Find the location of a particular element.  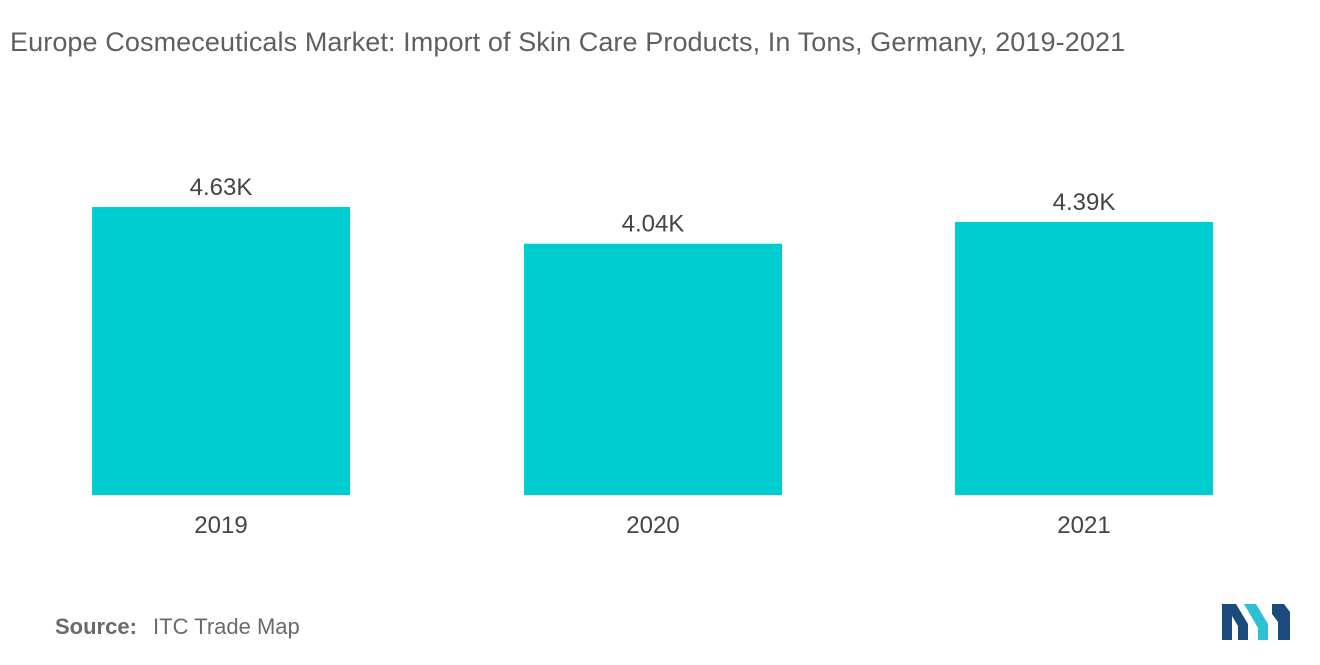

value-label-2021: 4.39K is located at coordinates (1084, 202).